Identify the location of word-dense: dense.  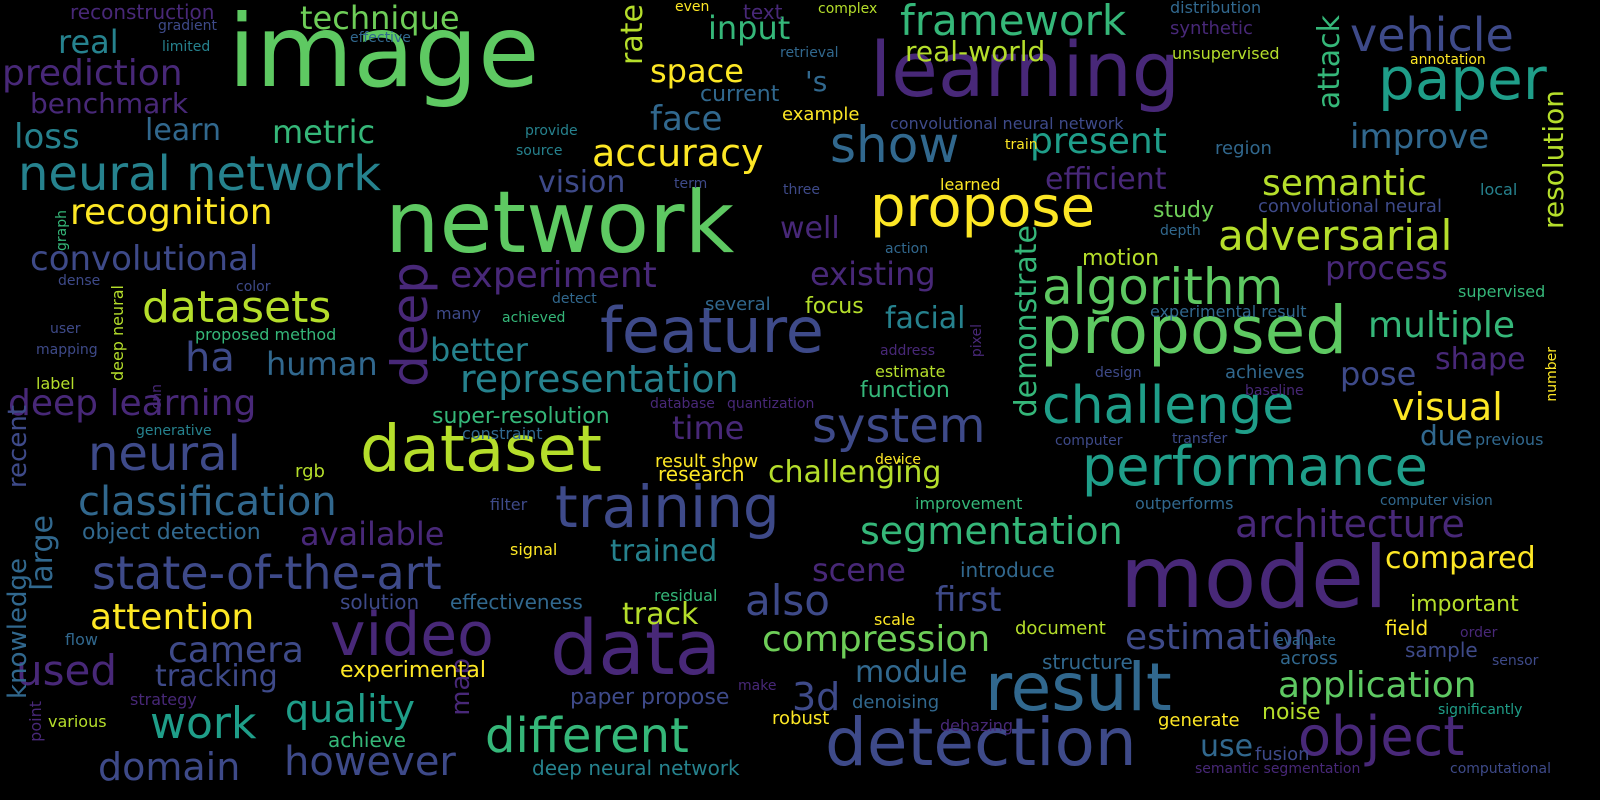
(79, 281).